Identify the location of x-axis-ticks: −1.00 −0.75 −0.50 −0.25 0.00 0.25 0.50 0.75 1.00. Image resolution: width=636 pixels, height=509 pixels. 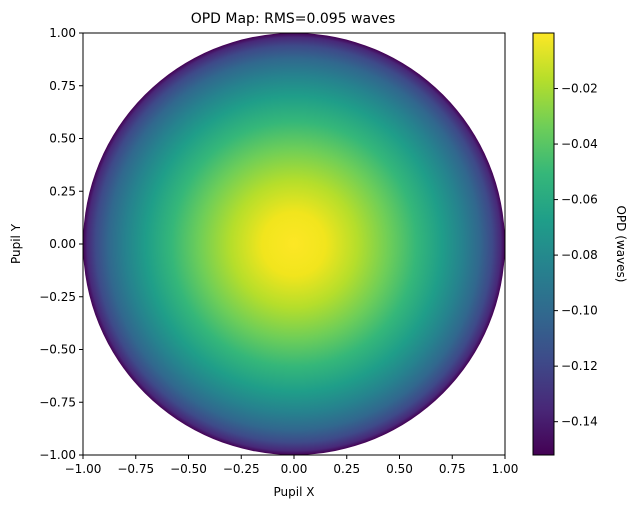
(292, 465).